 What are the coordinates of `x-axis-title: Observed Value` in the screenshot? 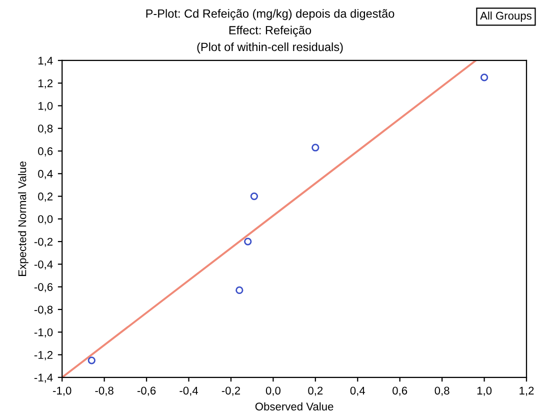 It's located at (294, 406).